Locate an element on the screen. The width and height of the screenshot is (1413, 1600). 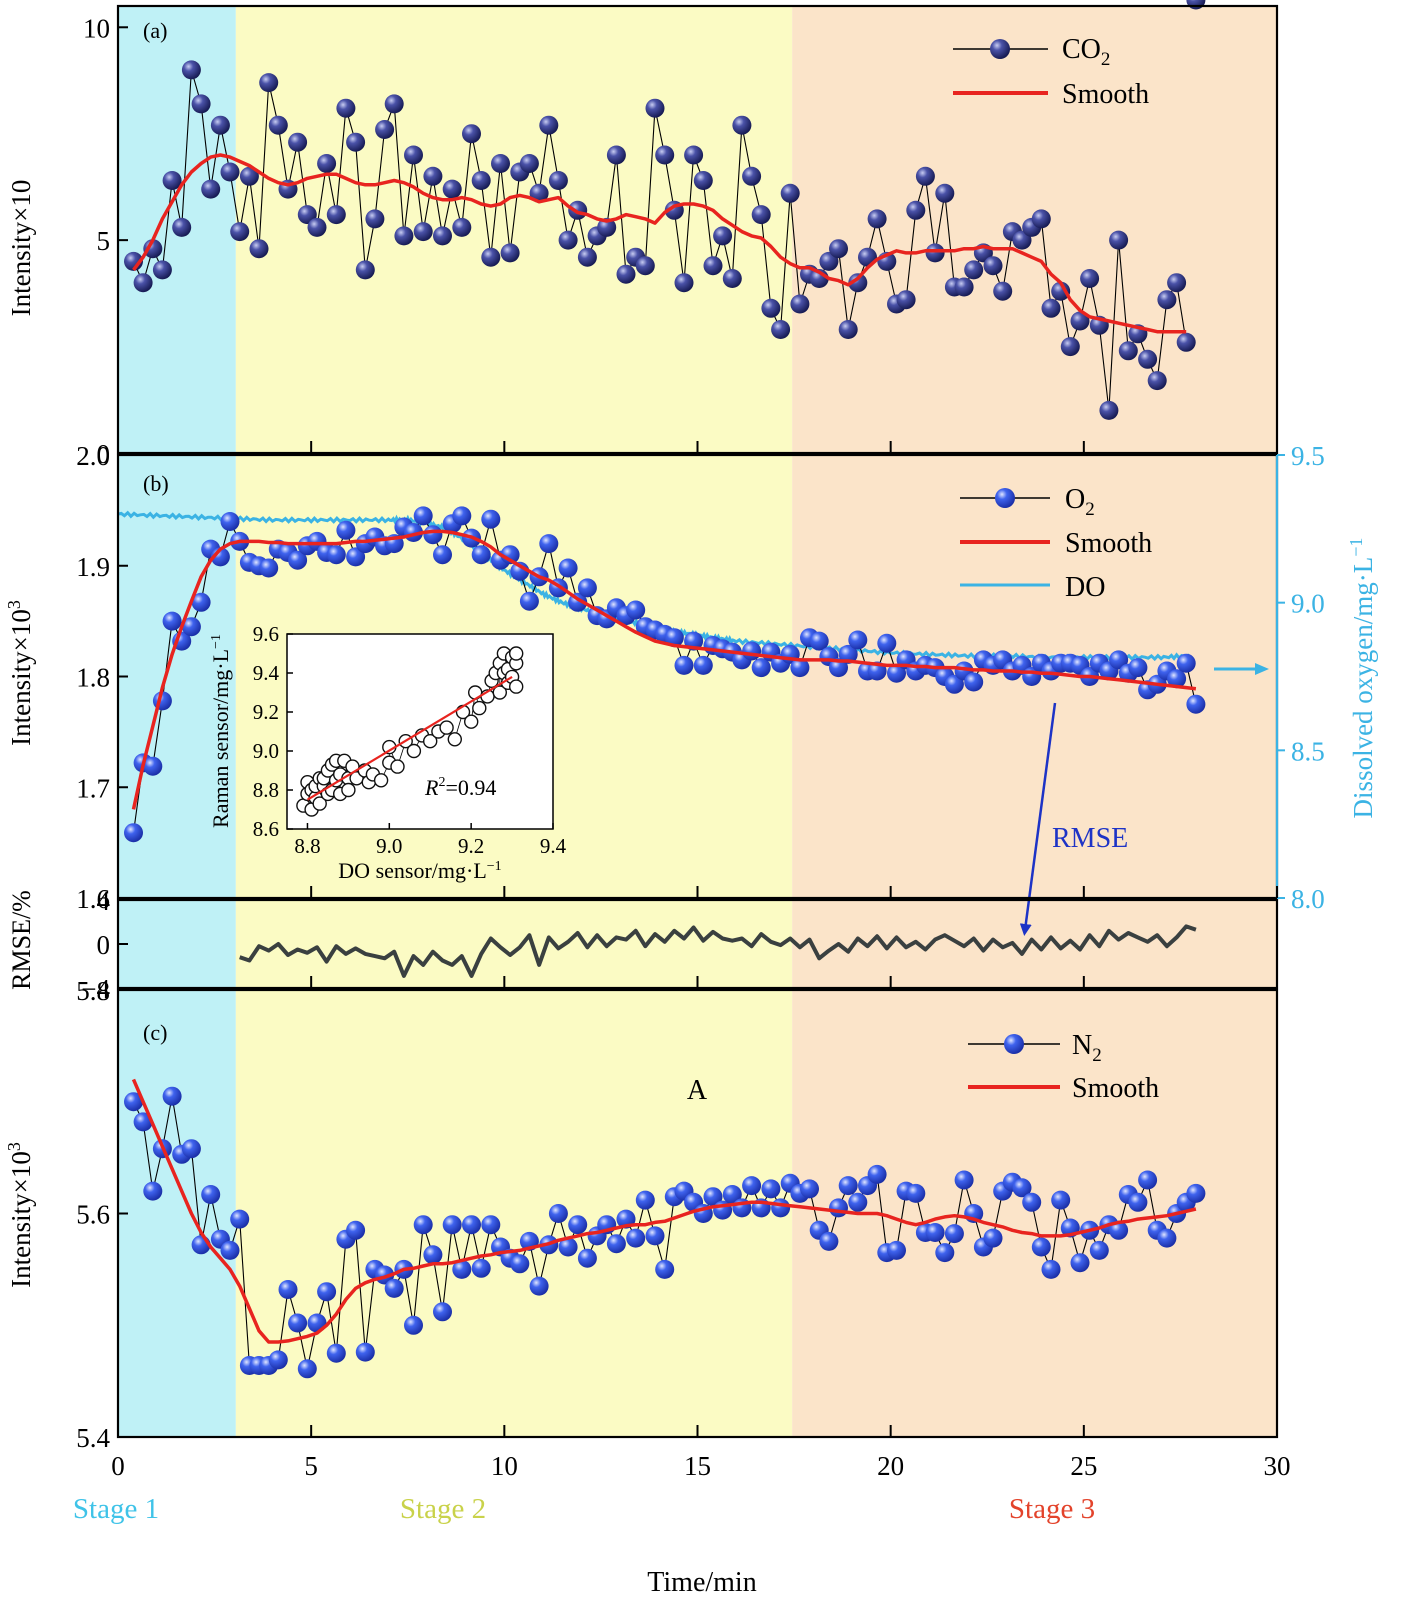
inset-series: 8.8 9.0 9.2 9.4 8.6 8.8 9.0 9.2 9.4 9.6 is located at coordinates (410, 740).